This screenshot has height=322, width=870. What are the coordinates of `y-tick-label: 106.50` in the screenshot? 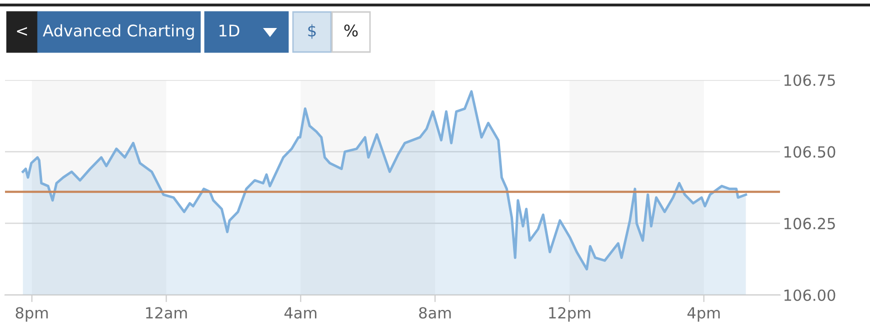 It's located at (810, 152).